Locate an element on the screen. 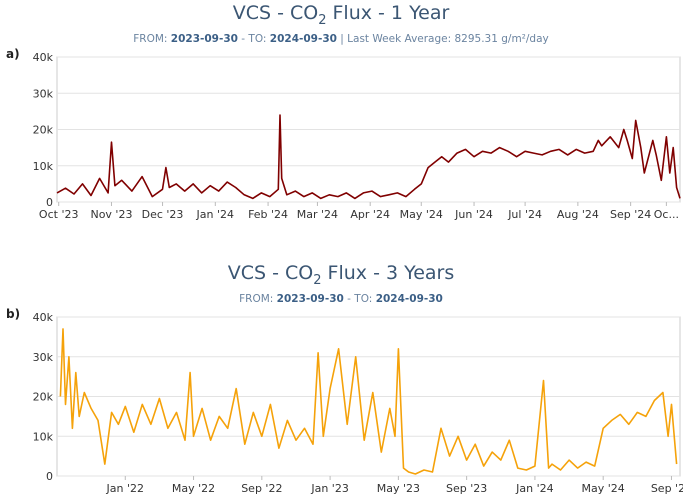 This screenshot has width=683, height=502. panel-a-xtick-label: Feb '24 is located at coordinates (268, 214).